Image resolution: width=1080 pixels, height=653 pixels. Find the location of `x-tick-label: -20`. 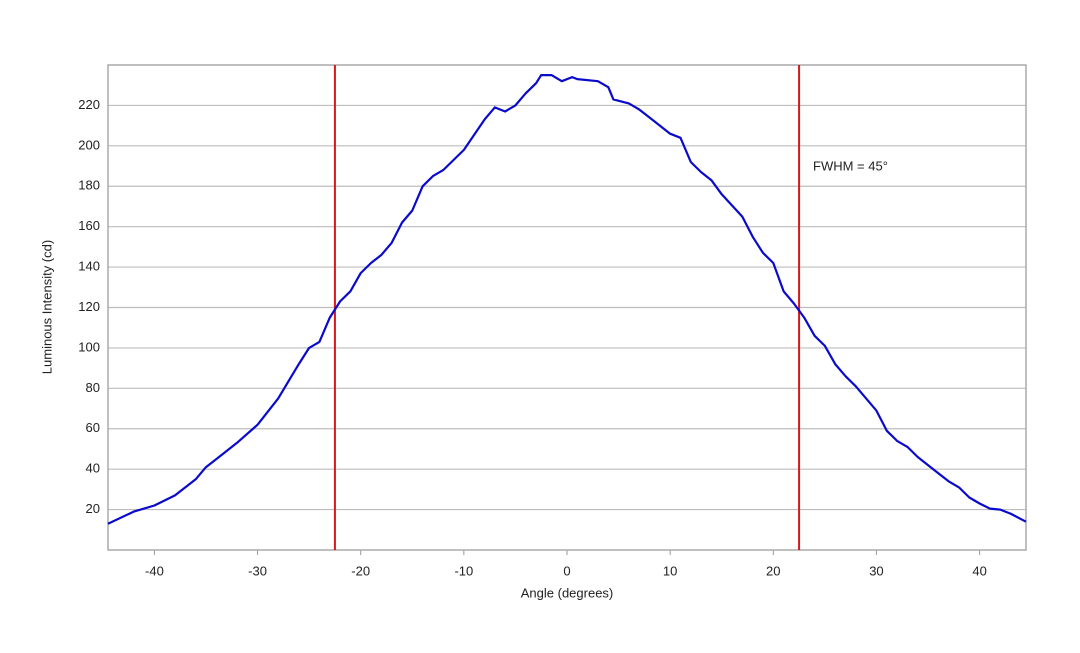

x-tick-label: -20 is located at coordinates (360, 570).